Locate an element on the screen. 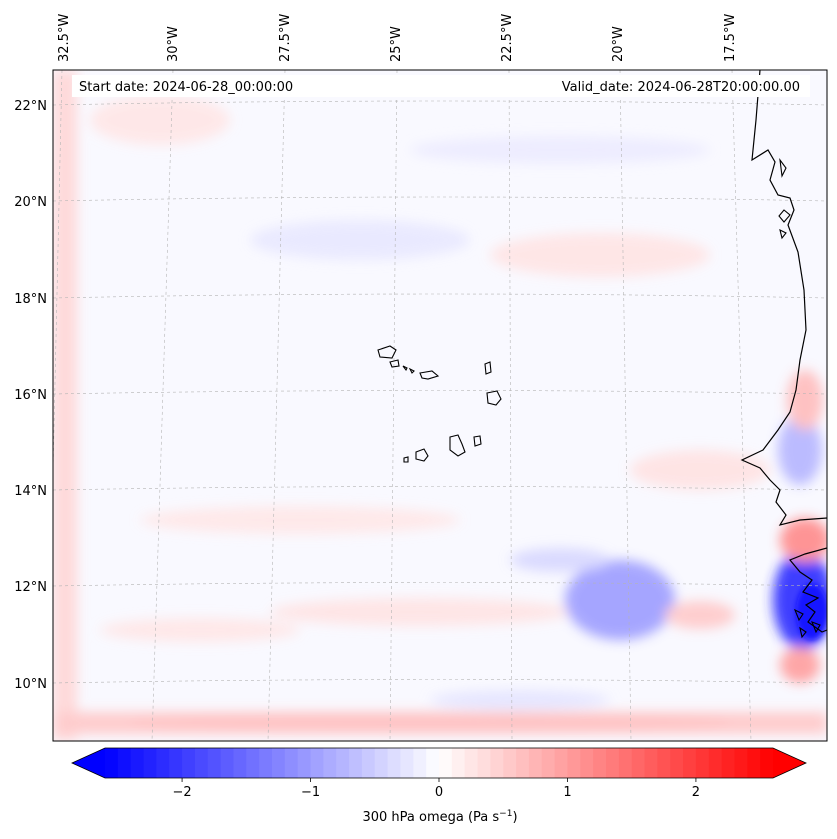  cape-verde-islands is located at coordinates (439, 404).